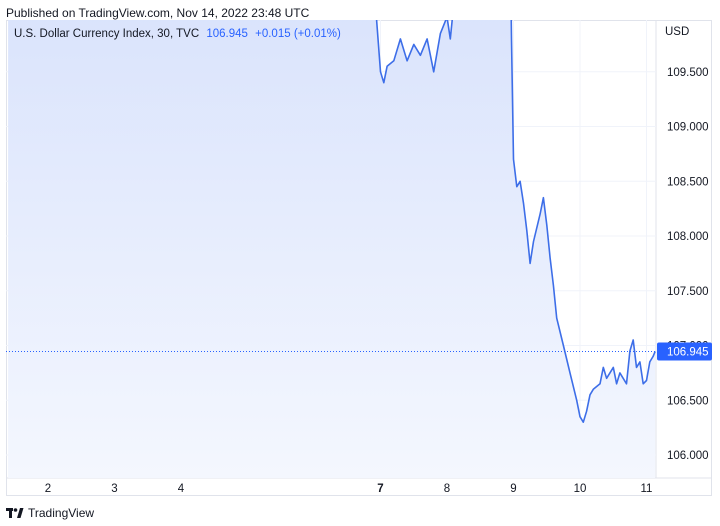 Image resolution: width=720 pixels, height=526 pixels. I want to click on symbol-price: 106.945, so click(227, 34).